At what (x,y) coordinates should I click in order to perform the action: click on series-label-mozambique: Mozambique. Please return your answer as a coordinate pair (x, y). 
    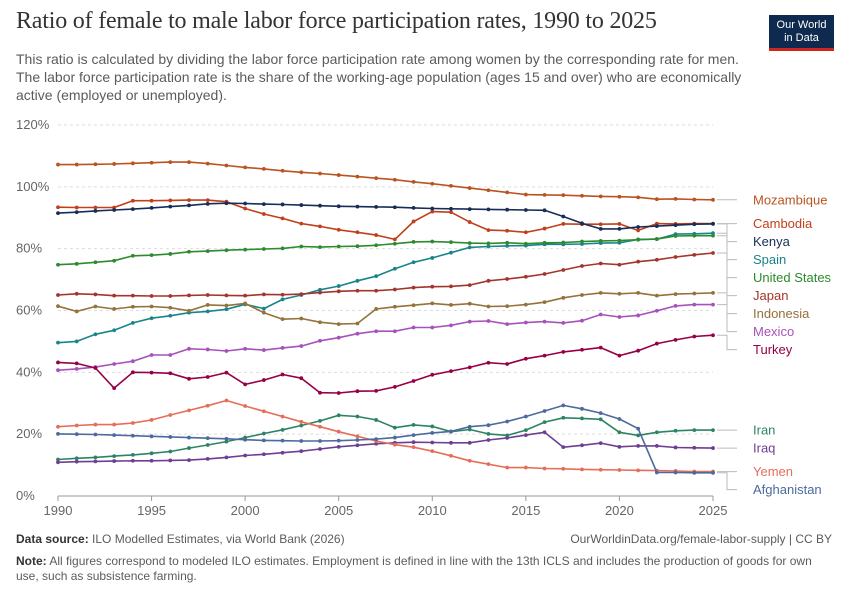
    Looking at the image, I should click on (790, 199).